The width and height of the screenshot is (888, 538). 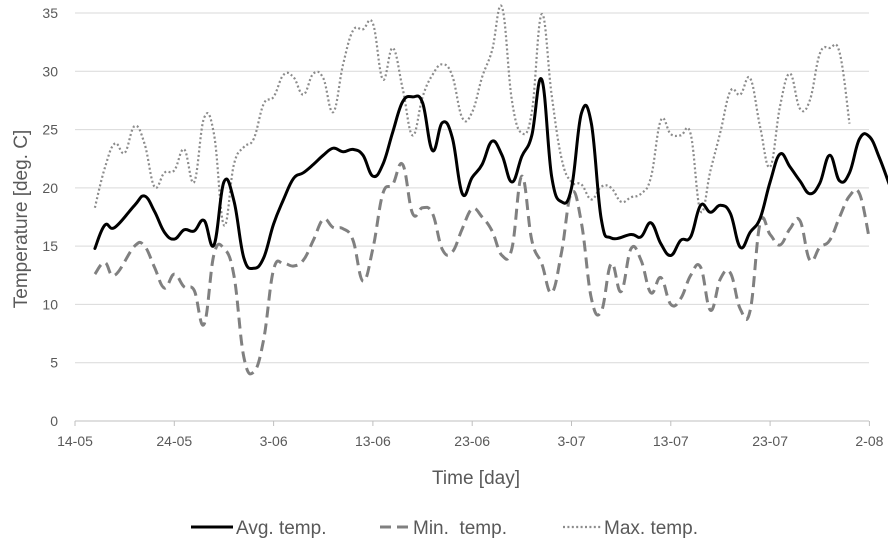 I want to click on x-tick-label: 3-06, so click(x=274, y=441).